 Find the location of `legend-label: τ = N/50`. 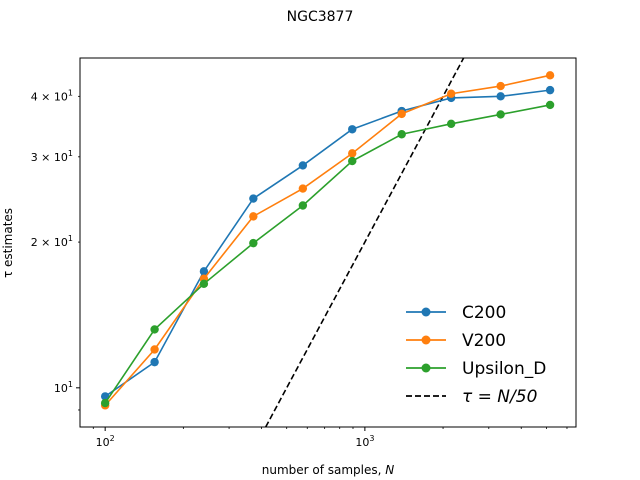

legend-label: τ = N/50 is located at coordinates (499, 397).